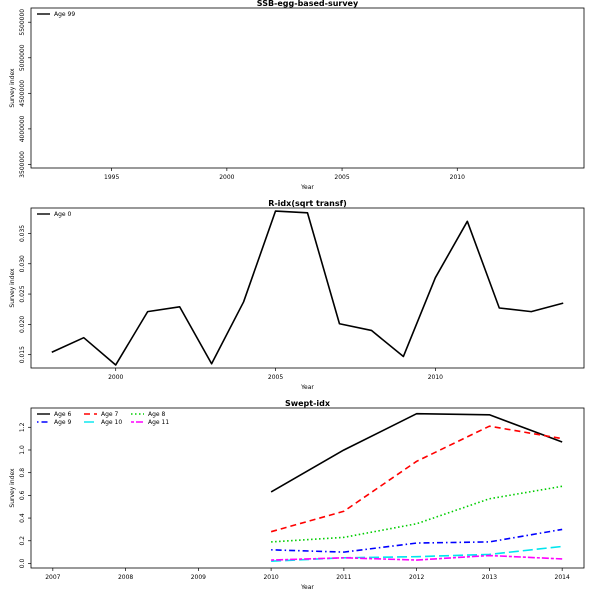 The height and width of the screenshot is (600, 600). Describe the element at coordinates (111, 422) in the screenshot. I see `legend-label: Age 10` at that location.